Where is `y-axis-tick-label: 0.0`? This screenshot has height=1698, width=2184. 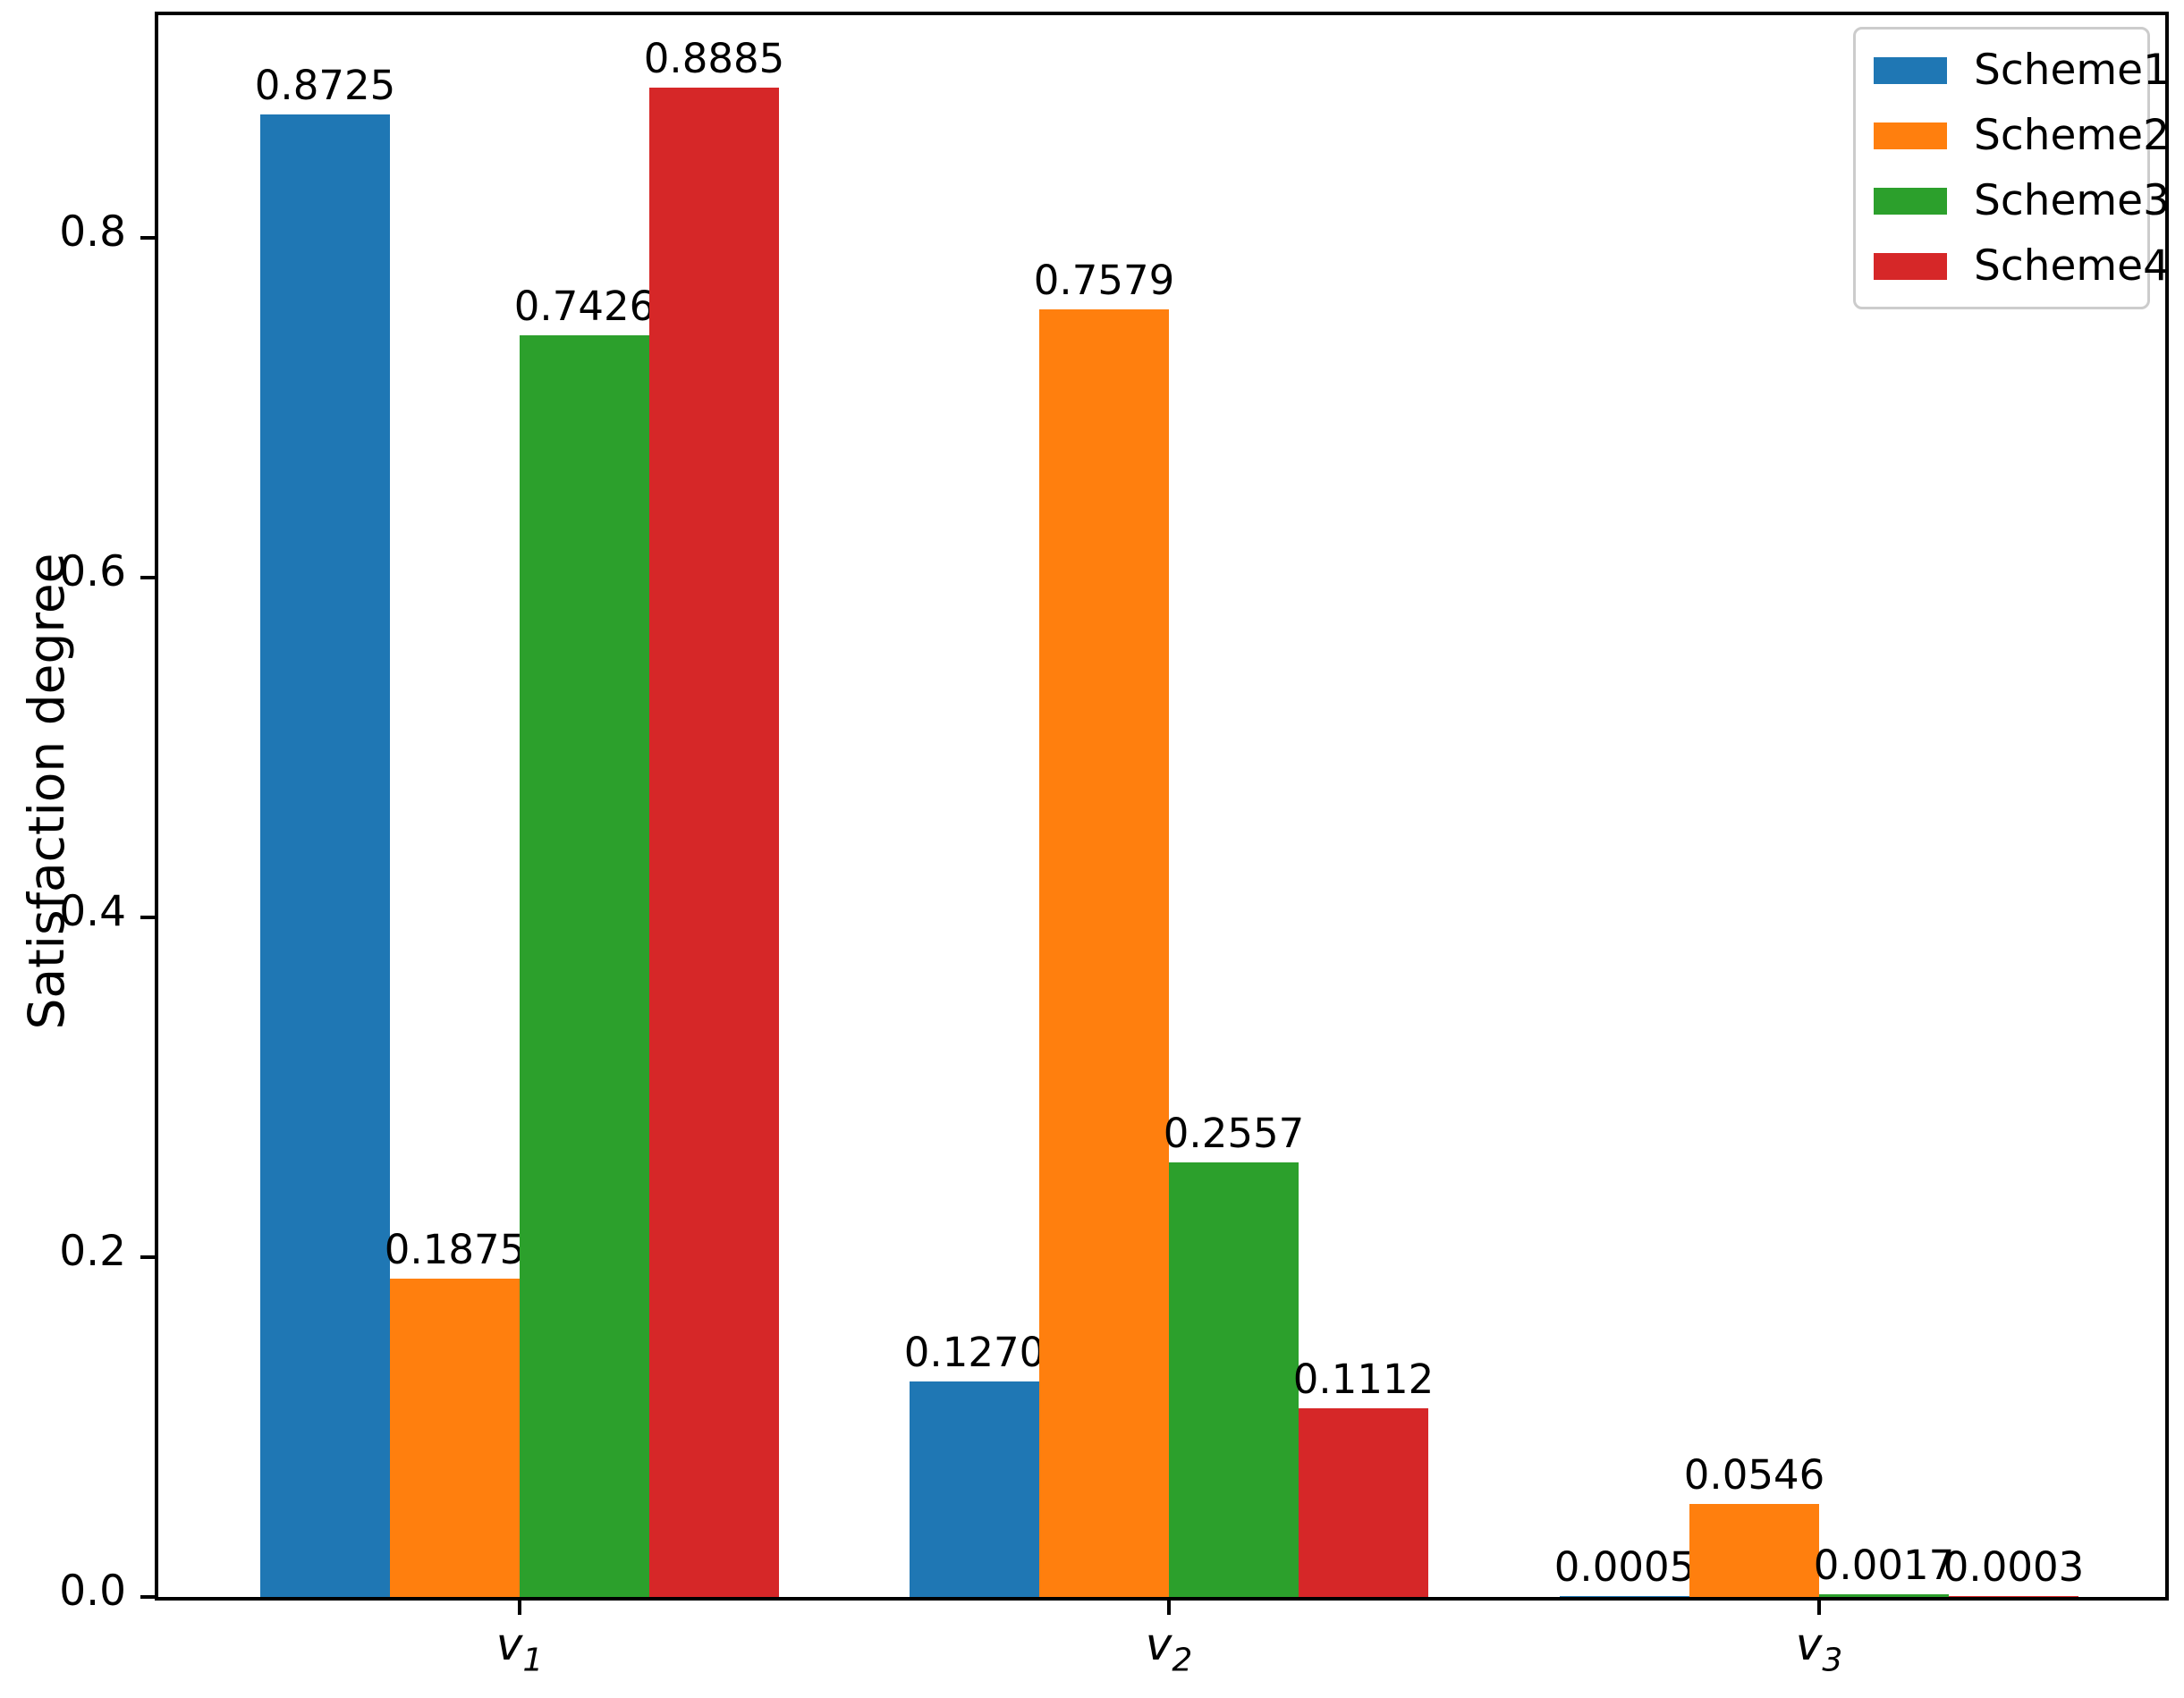 y-axis-tick-label: 0.0 is located at coordinates (92, 1591).